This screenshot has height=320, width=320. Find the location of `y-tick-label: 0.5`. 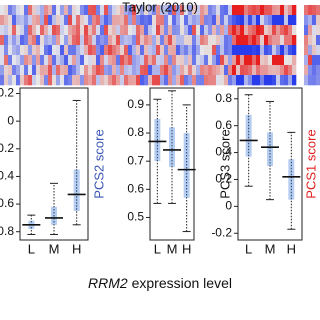

y-tick-label: 0.5 is located at coordinates (135, 217).